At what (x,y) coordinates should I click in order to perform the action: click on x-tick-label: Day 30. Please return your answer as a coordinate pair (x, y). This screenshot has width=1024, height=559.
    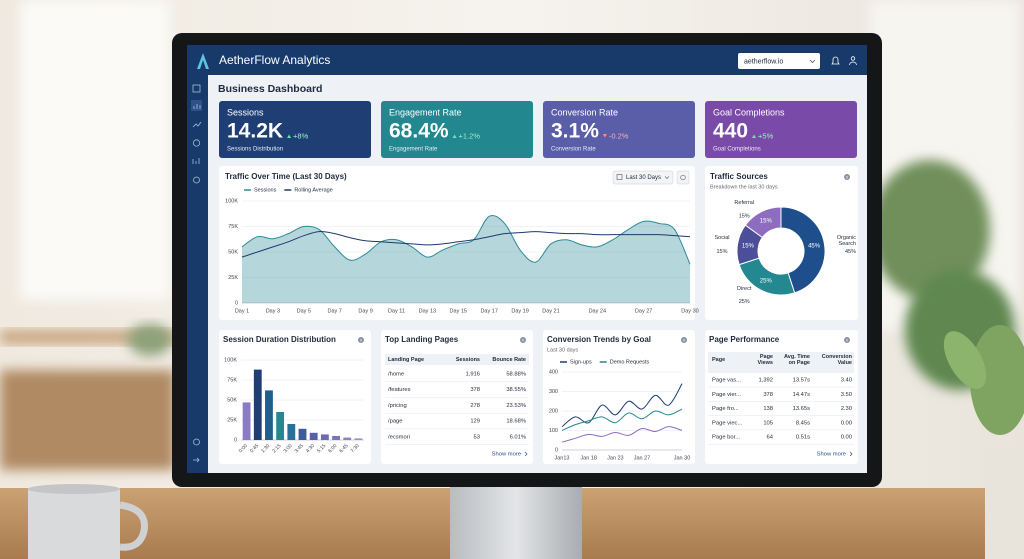
    Looking at the image, I should click on (689, 311).